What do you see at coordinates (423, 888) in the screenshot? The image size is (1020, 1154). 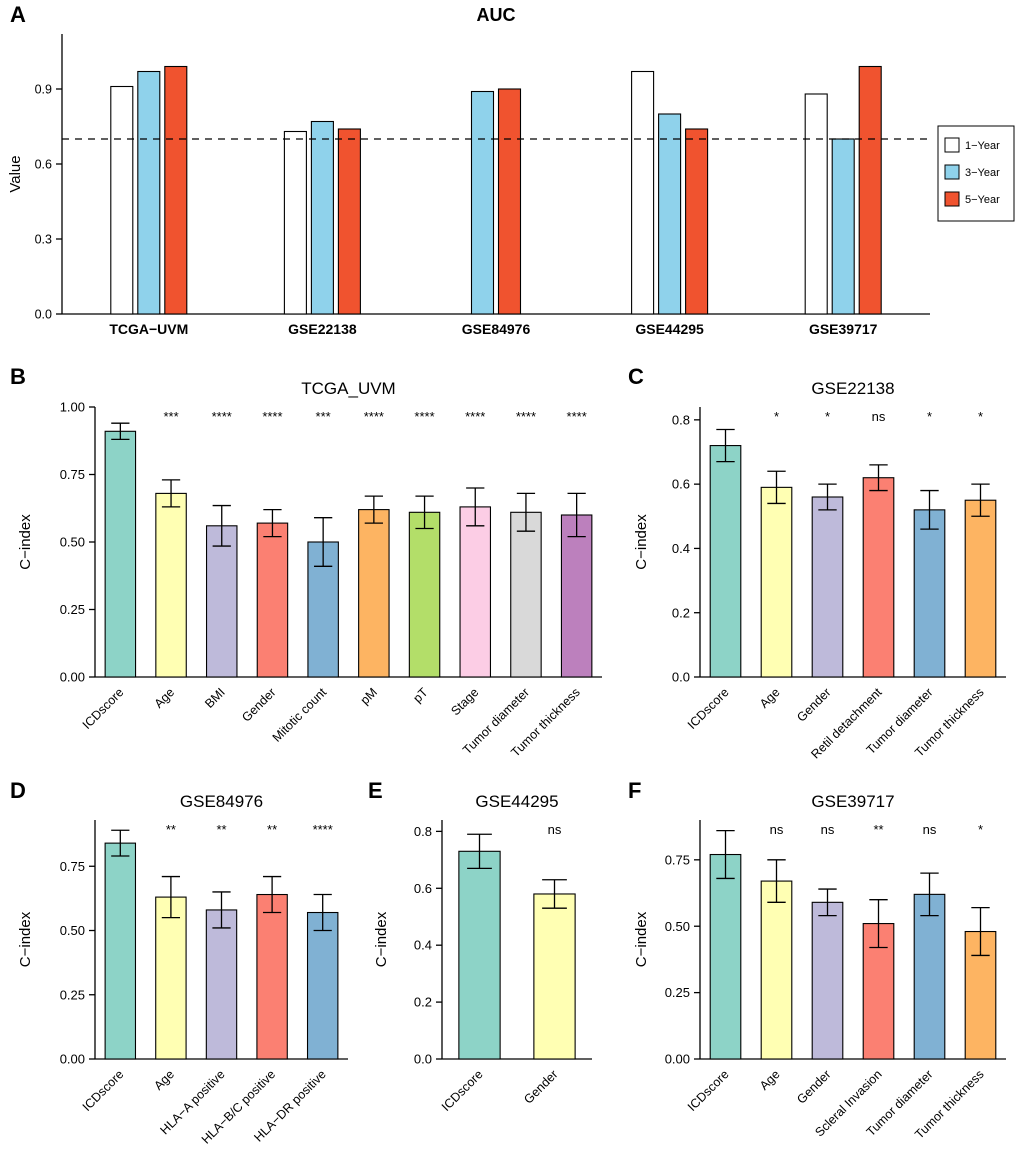 I see `y-tick-label: 0.6` at bounding box center [423, 888].